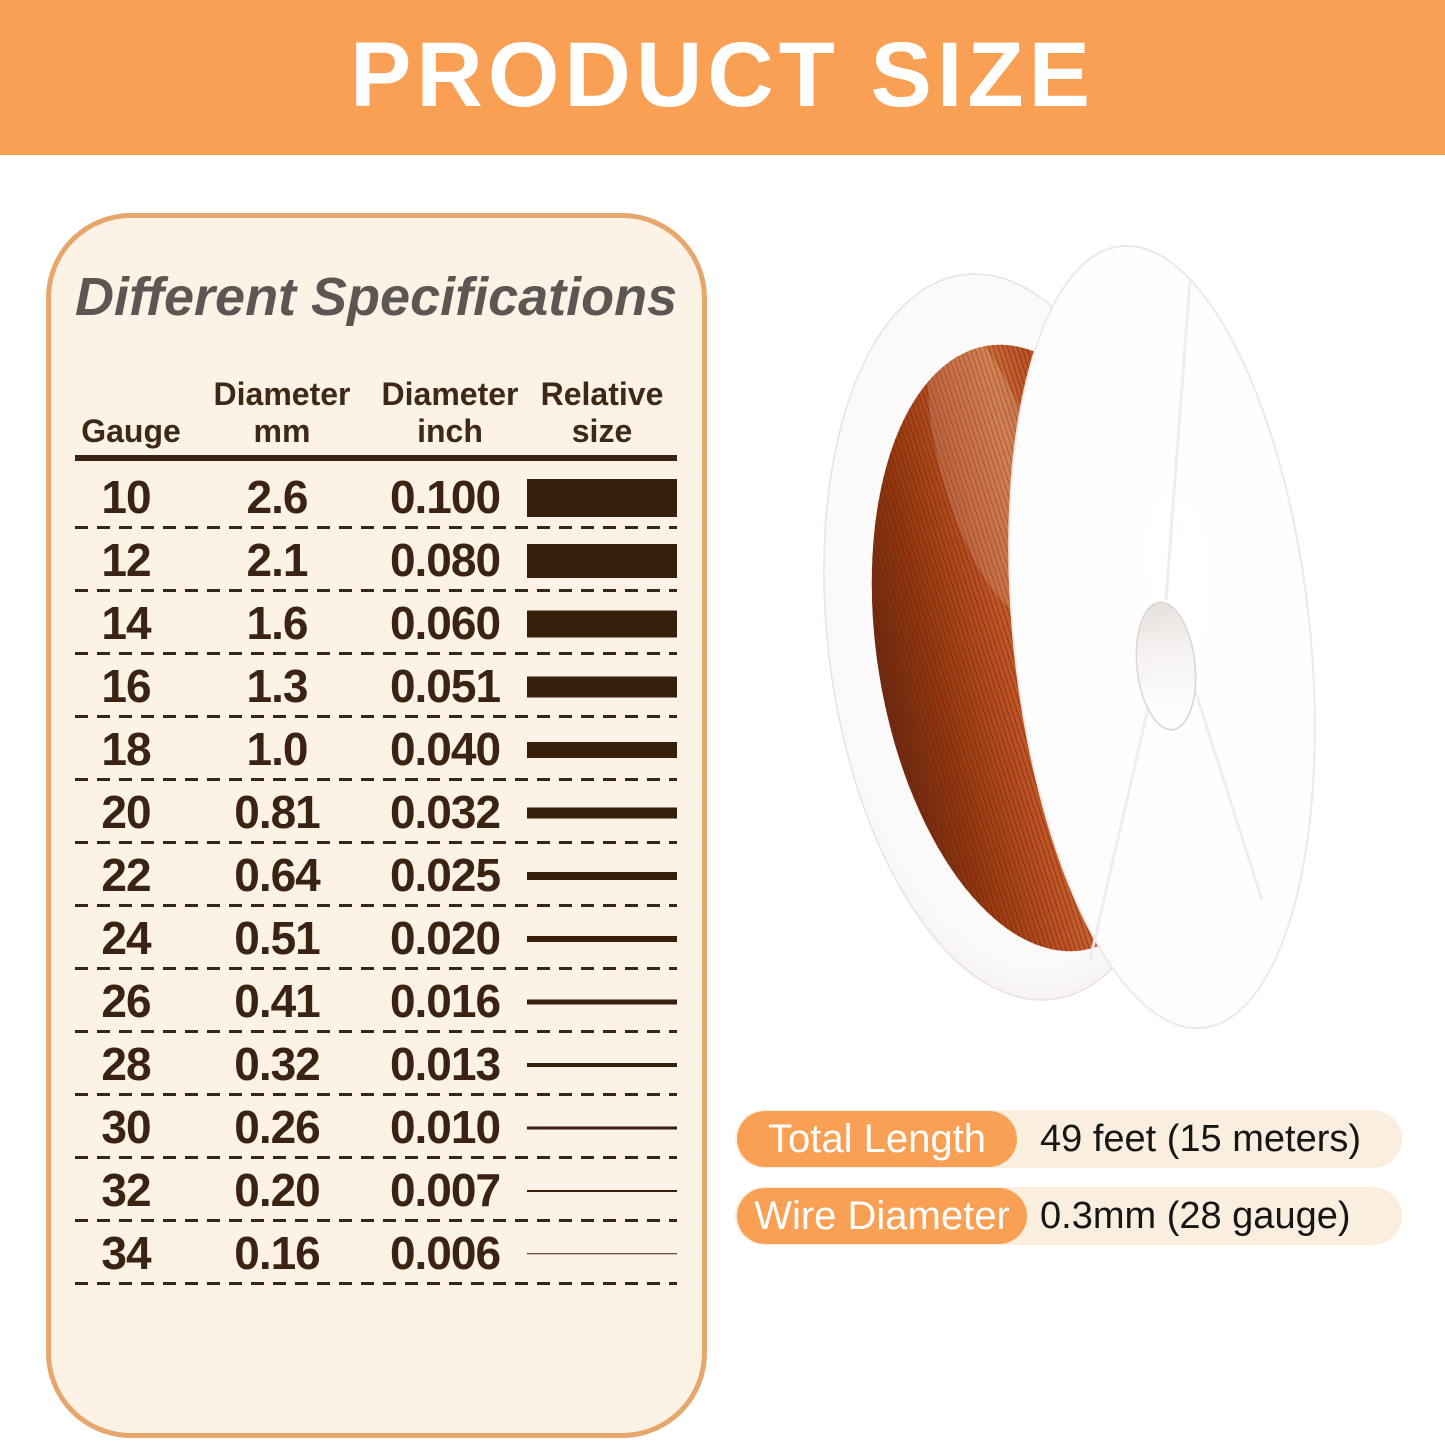  I want to click on table-row: 20 0.81 0.032, so click(376, 812).